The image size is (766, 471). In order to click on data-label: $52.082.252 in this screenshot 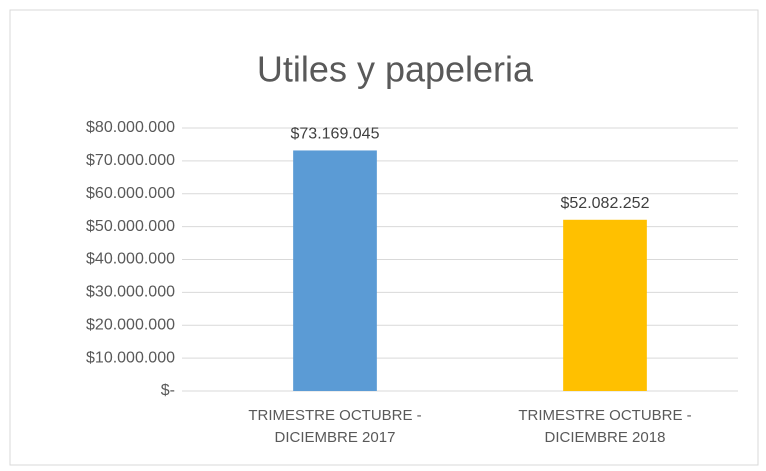, I will do `click(605, 203)`.